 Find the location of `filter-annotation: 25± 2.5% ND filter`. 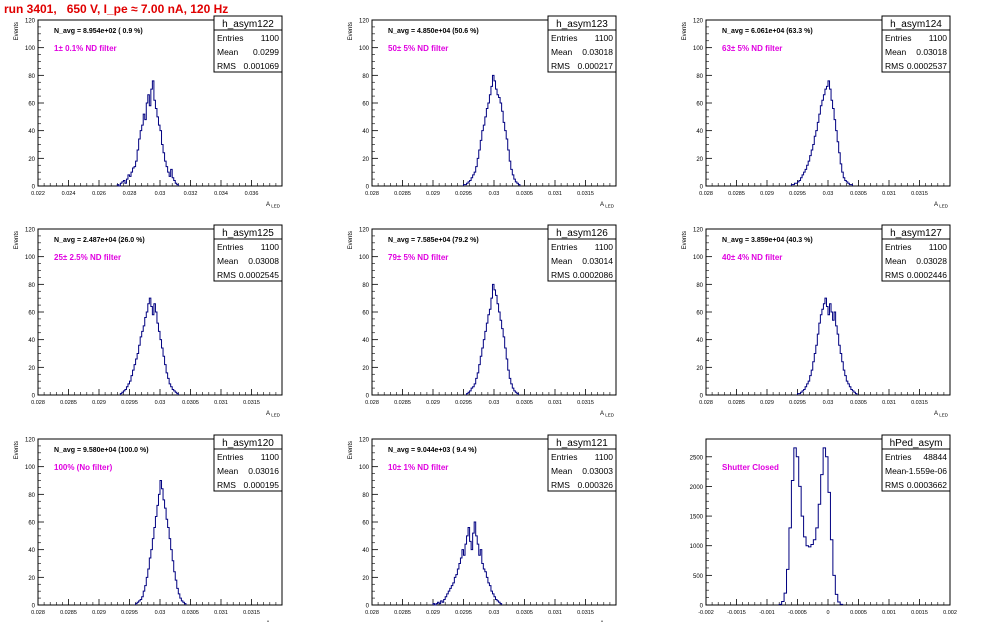

filter-annotation: 25± 2.5% ND filter is located at coordinates (87, 257).